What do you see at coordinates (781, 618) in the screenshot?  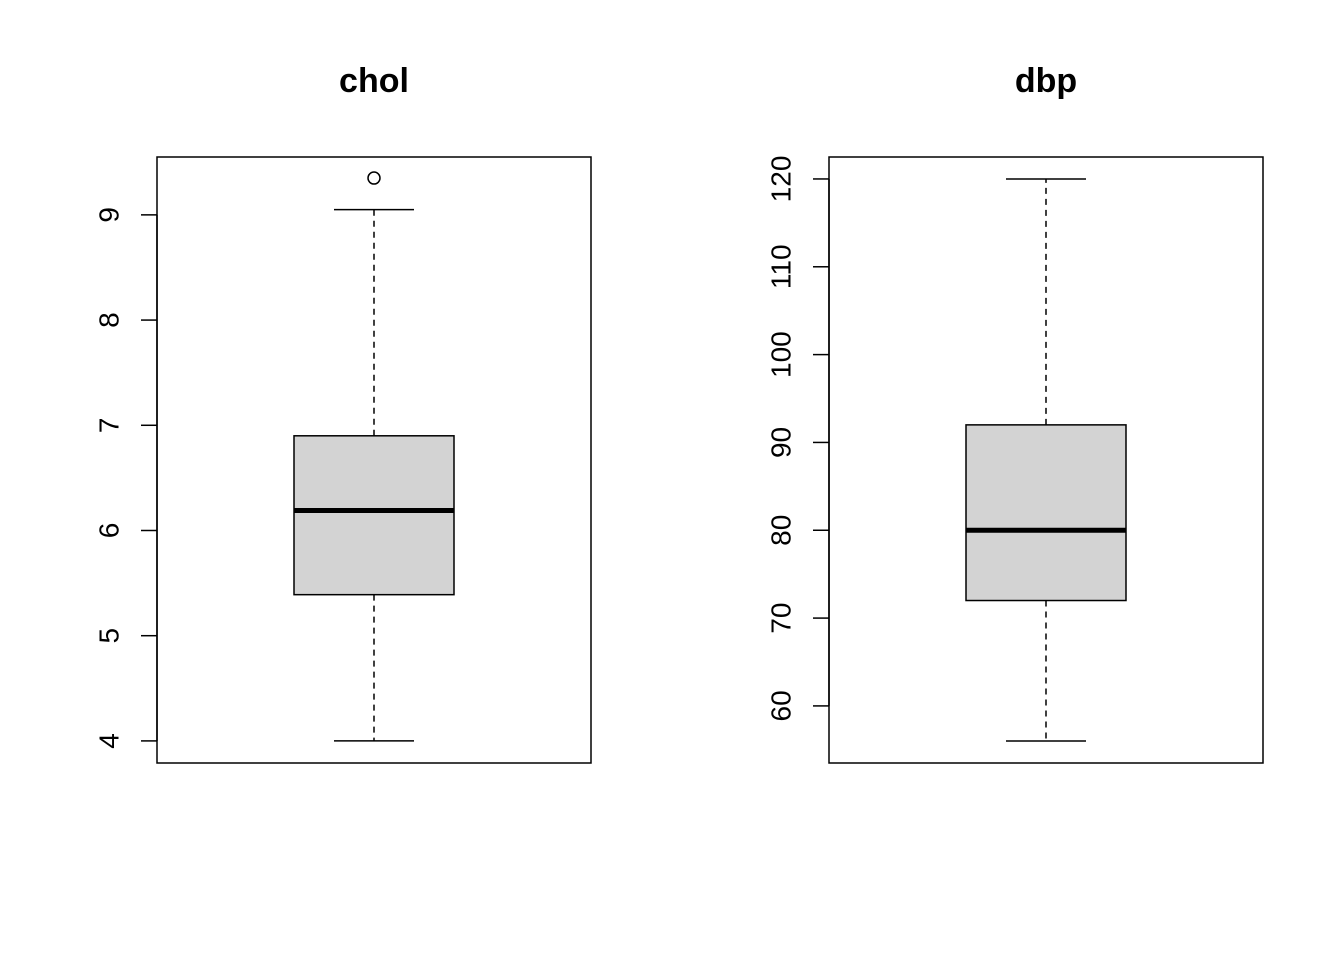 I see `y-tick-label: 70` at bounding box center [781, 618].